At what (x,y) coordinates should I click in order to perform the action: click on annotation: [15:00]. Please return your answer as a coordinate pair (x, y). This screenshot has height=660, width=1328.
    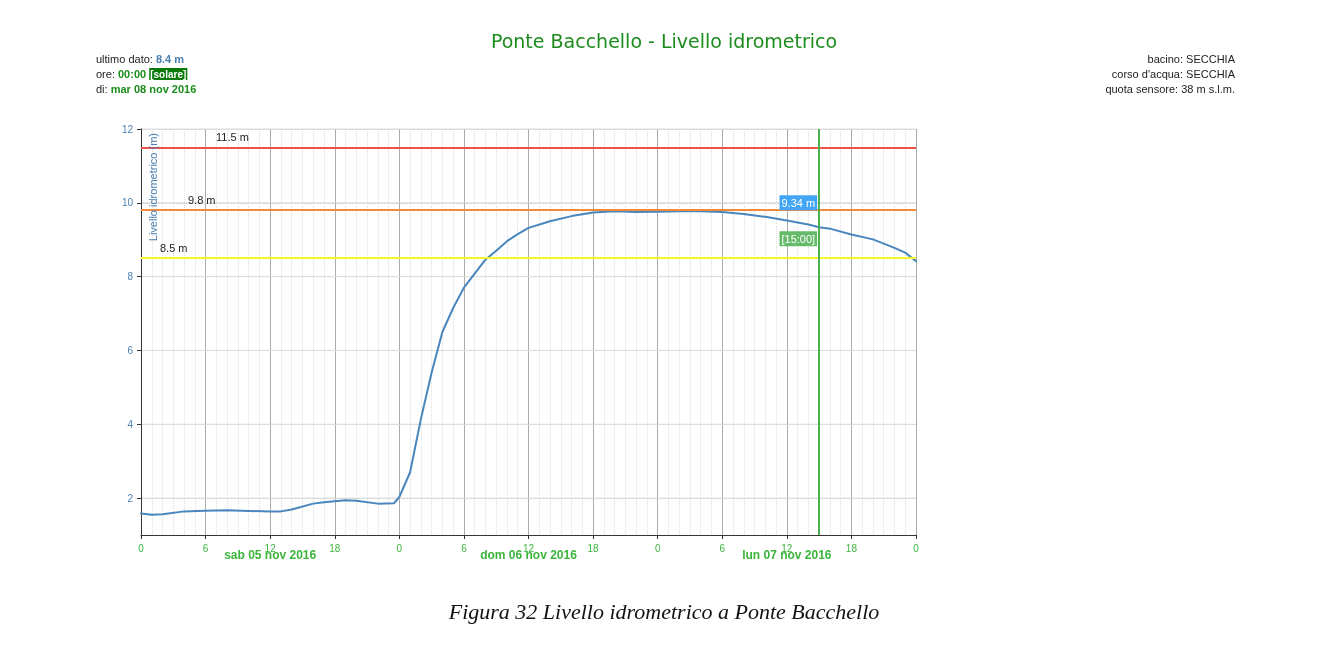
    Looking at the image, I should click on (798, 238).